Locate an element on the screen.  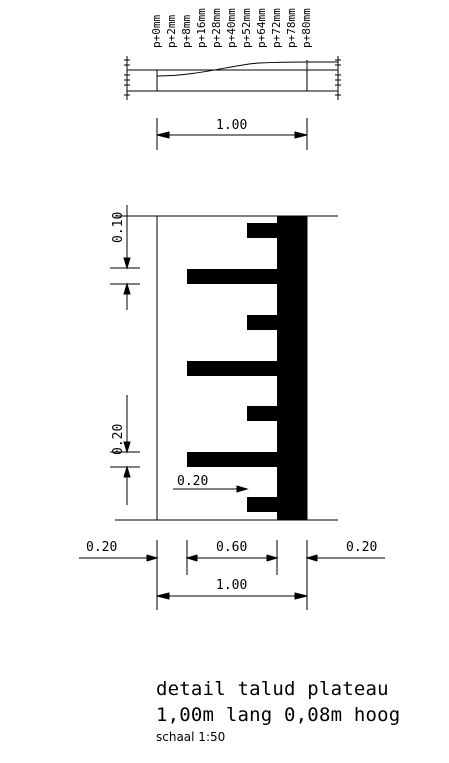
profile-label: p+2mm is located at coordinates (171, 31).